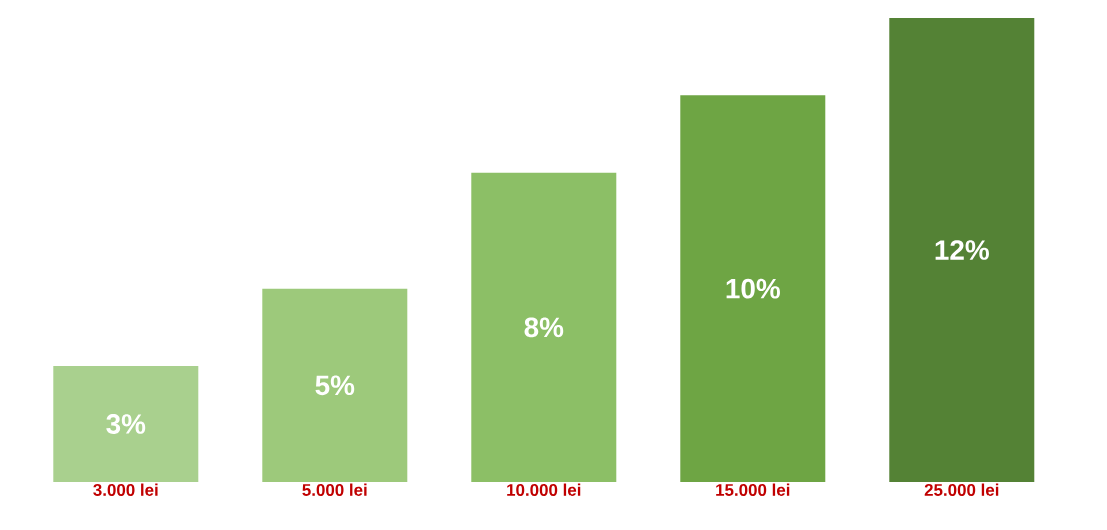 This screenshot has width=1107, height=530. I want to click on x-tick-label: 5.000 lei, so click(334, 489).